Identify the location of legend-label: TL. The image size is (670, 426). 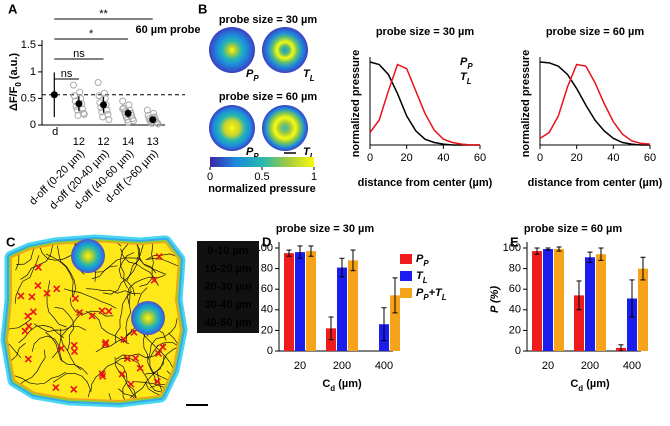
(466, 78).